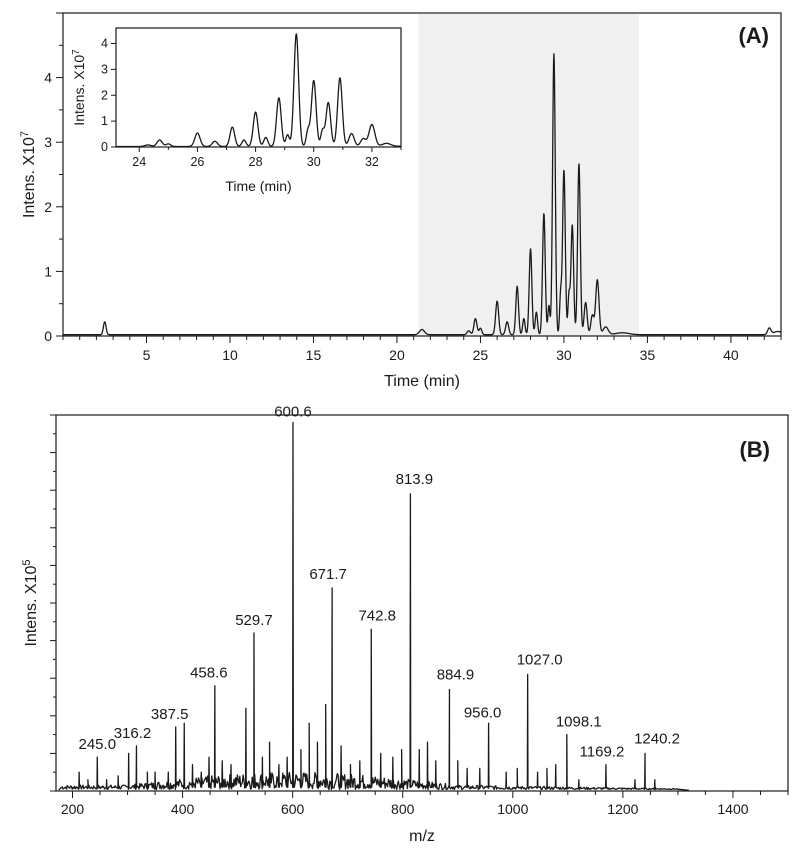 This screenshot has height=854, width=802. What do you see at coordinates (564, 355) in the screenshot?
I see `panel-a-x-tick-label: 30` at bounding box center [564, 355].